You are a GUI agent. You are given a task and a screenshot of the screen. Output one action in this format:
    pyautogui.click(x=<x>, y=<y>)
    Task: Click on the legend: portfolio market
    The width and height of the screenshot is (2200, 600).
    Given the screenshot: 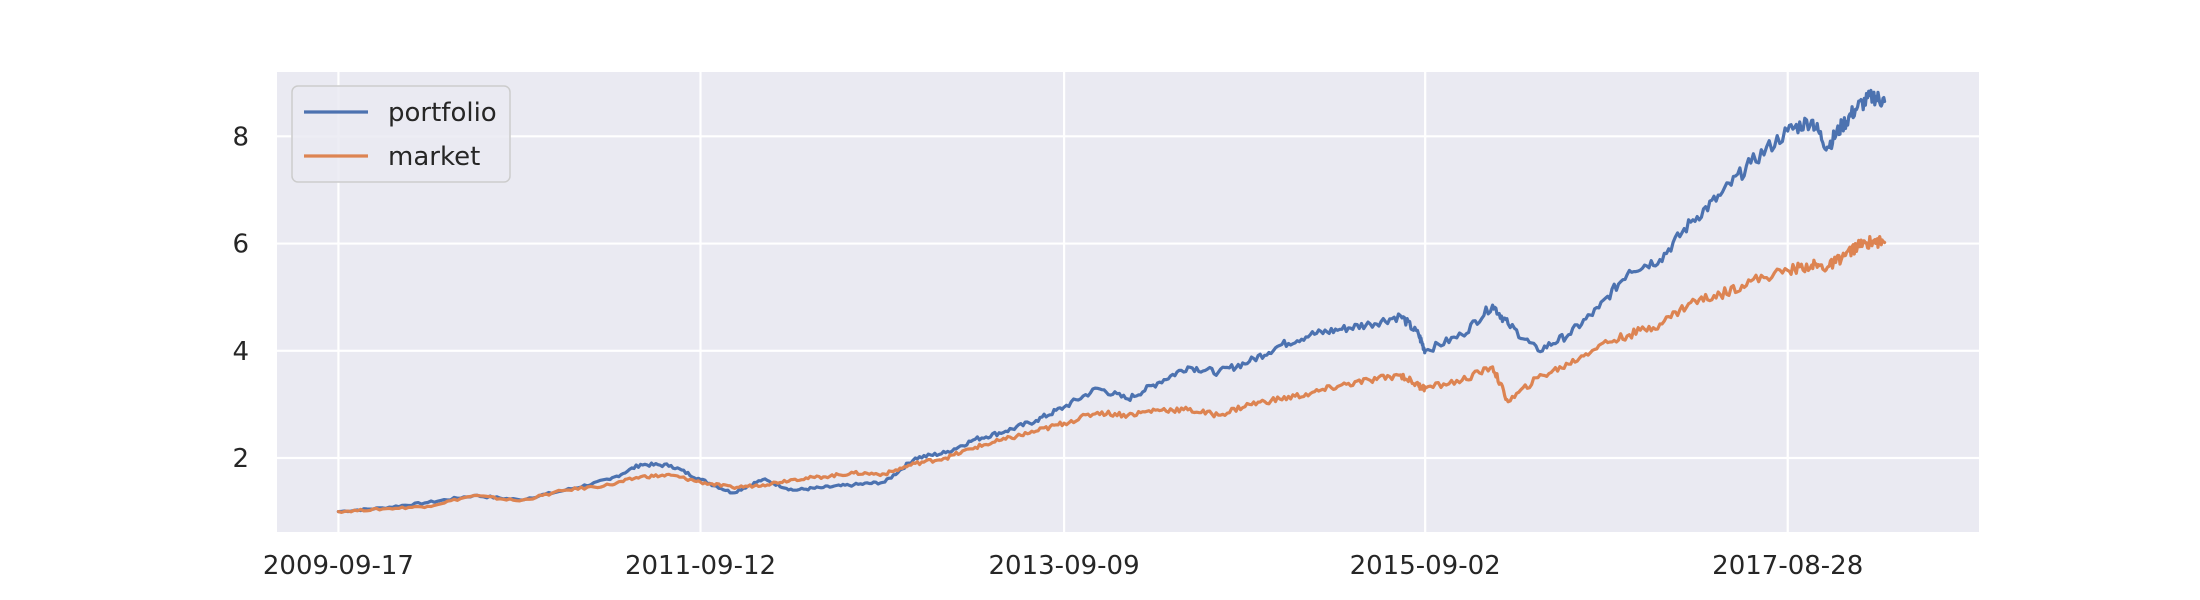 What is the action you would take?
    pyautogui.click(x=401, y=134)
    